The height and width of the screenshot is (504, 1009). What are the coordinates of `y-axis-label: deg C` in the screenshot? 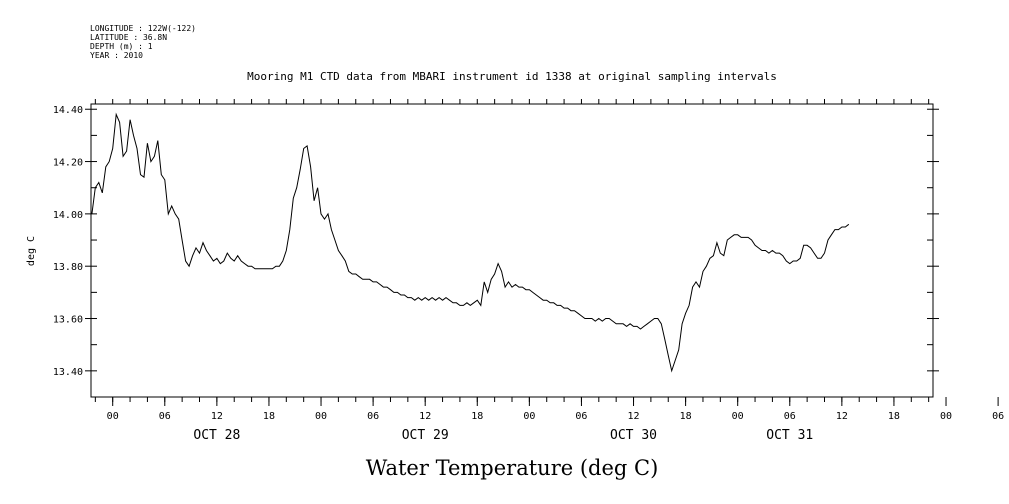 It's located at (31, 251).